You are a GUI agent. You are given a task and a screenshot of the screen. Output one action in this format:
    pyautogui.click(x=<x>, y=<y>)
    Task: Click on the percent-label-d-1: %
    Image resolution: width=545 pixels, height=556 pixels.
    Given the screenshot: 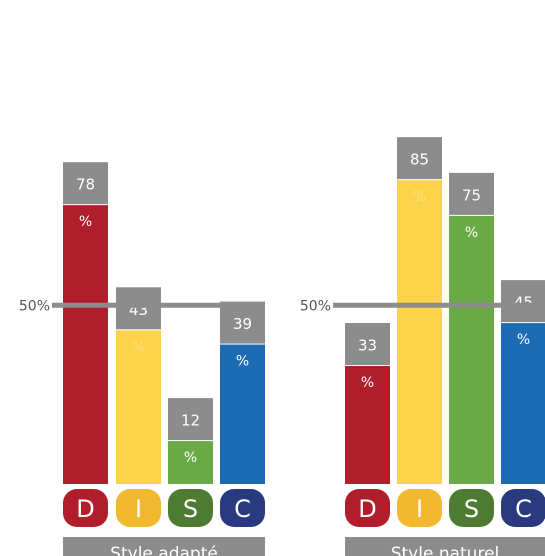 What is the action you would take?
    pyautogui.click(x=367, y=383)
    